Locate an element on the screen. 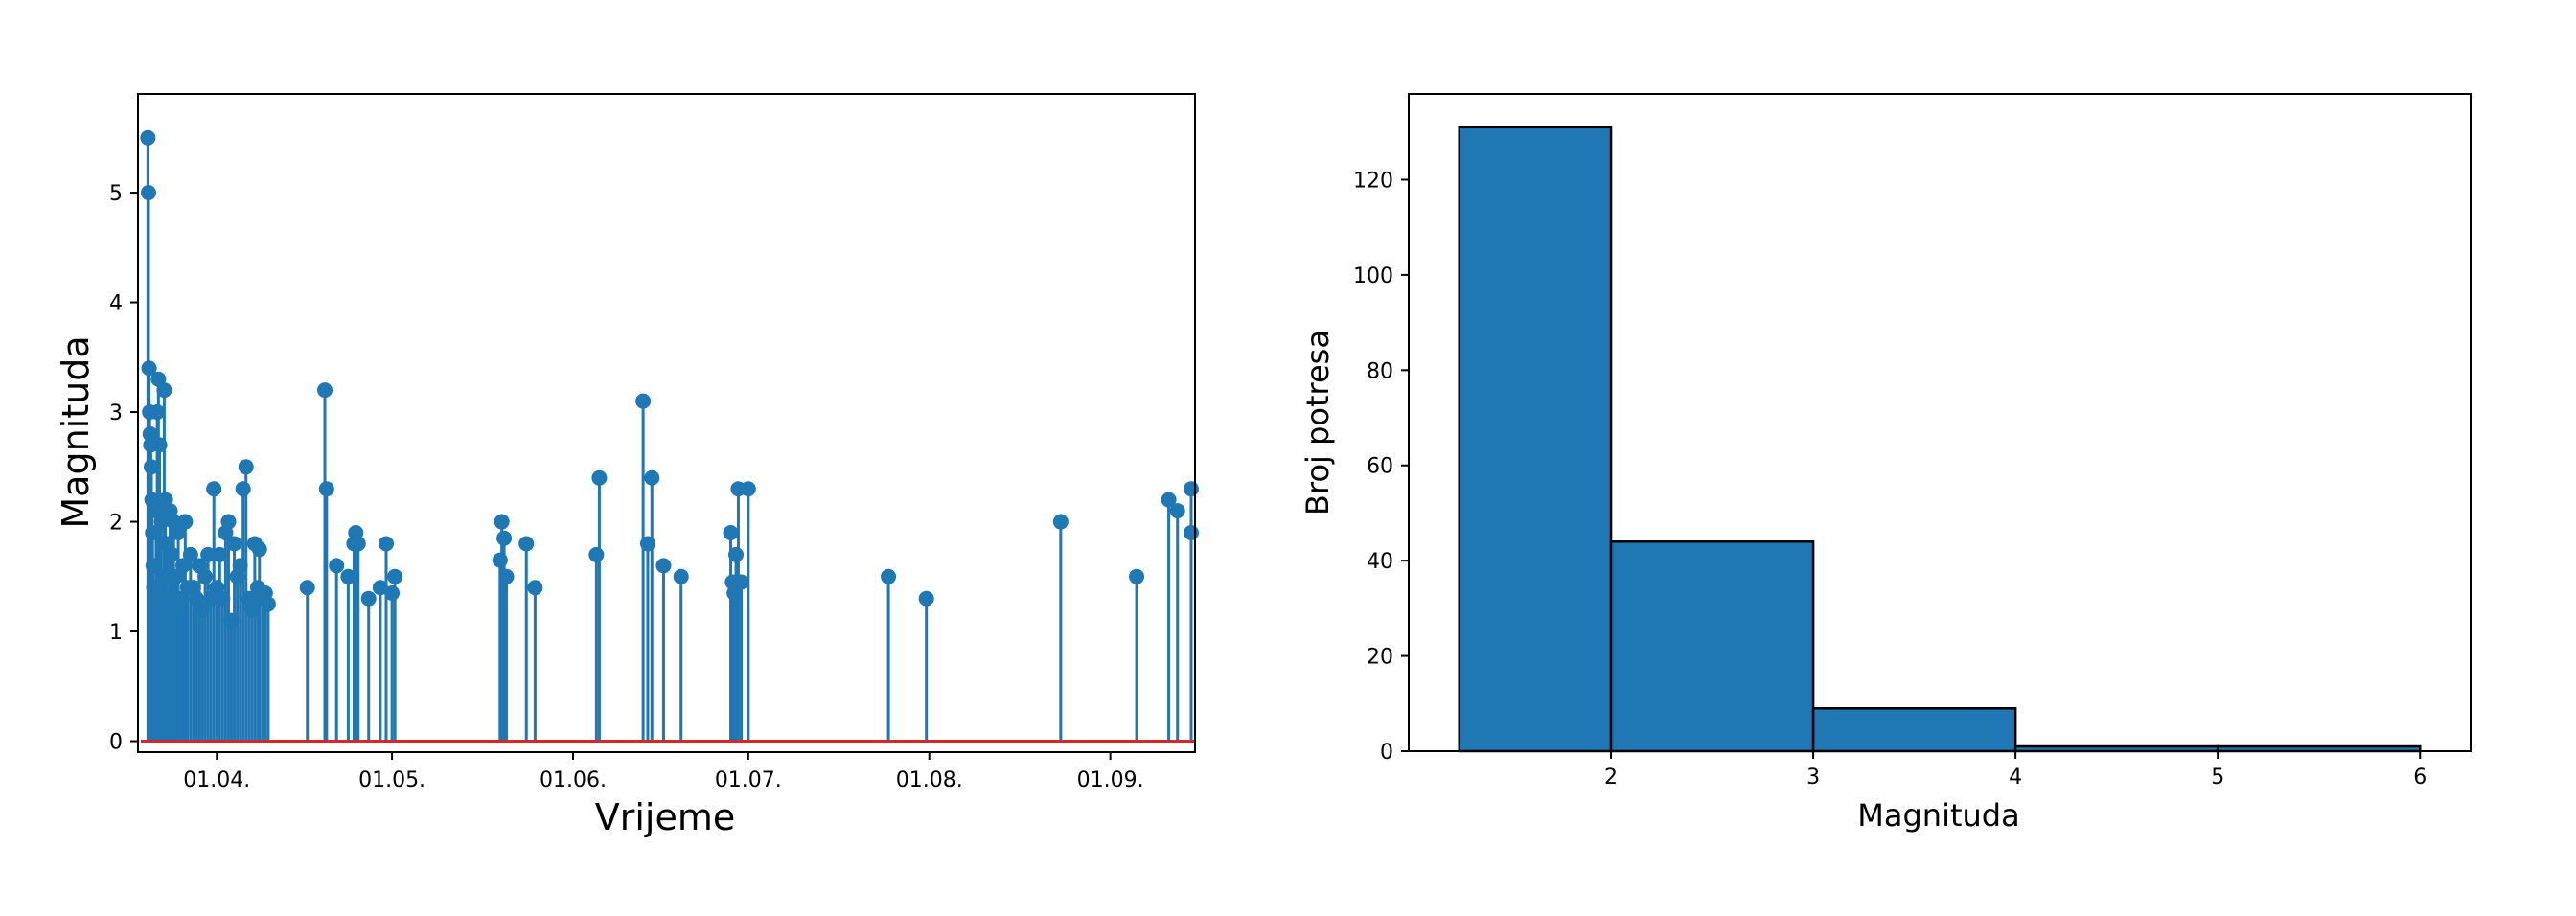  x-tick-label: 4 is located at coordinates (2015, 778).